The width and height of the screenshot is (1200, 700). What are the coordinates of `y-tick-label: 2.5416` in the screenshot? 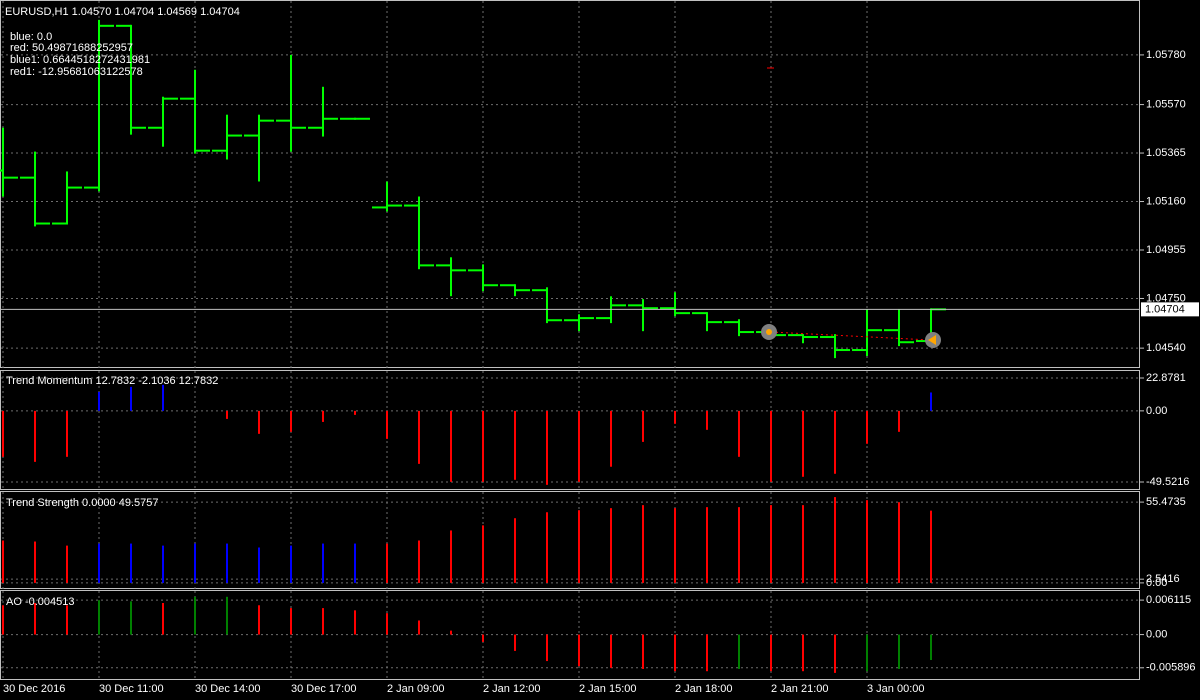 It's located at (1163, 579).